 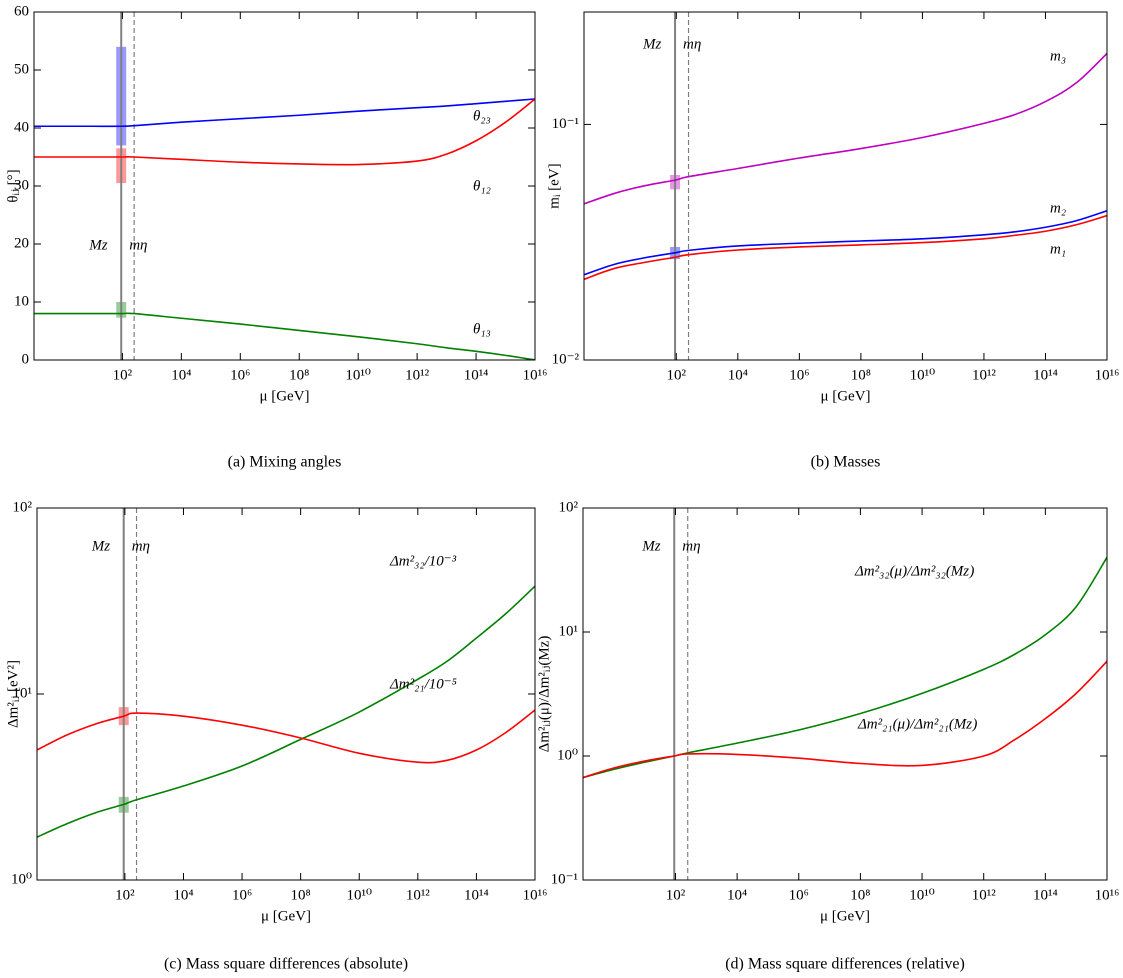 What do you see at coordinates (1058, 208) in the screenshot?
I see `series-label: m₂` at bounding box center [1058, 208].